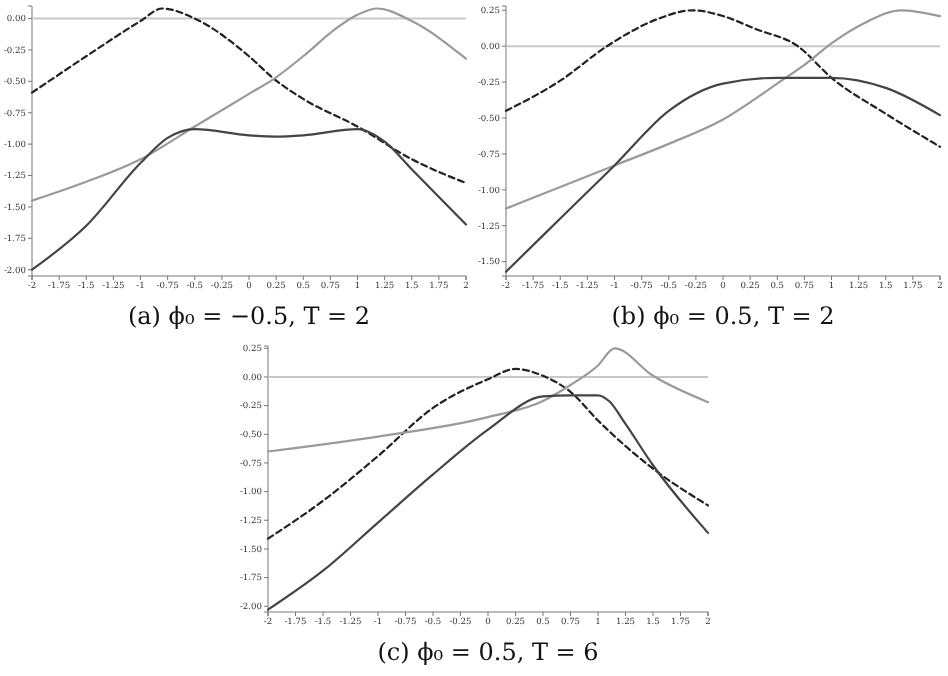  I want to click on text: (c) ϕ₀ = 0.5, T = 6, so click(488, 652).